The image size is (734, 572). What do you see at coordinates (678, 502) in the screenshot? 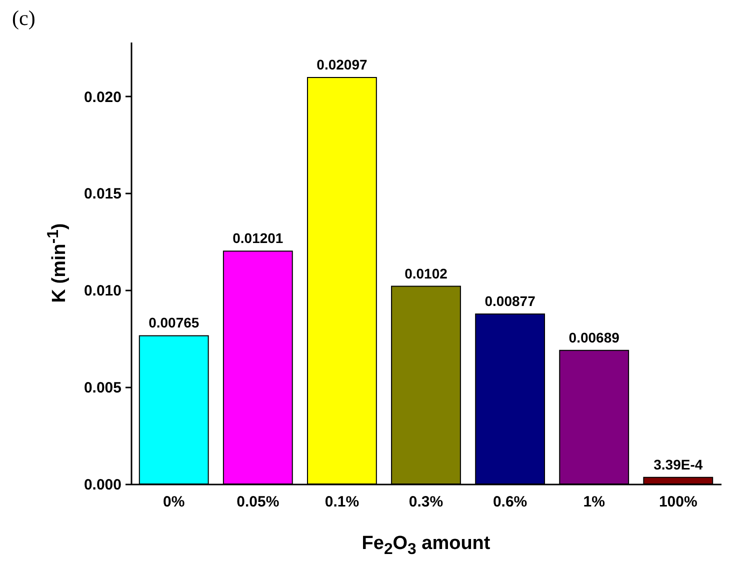
I see `x-tick-label: 100%` at bounding box center [678, 502].